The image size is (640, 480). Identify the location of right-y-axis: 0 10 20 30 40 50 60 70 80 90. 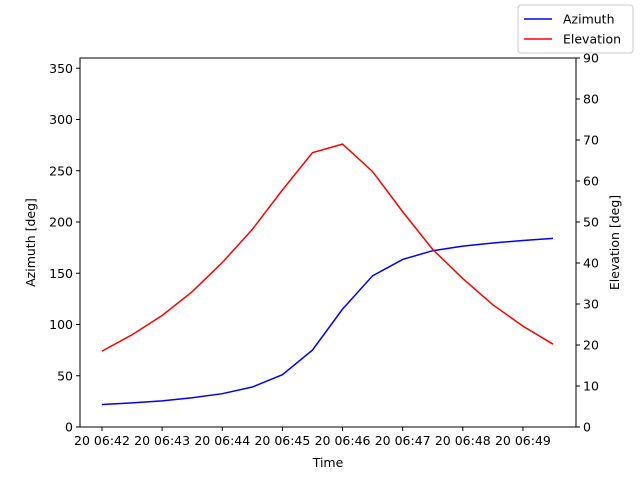
(587, 243).